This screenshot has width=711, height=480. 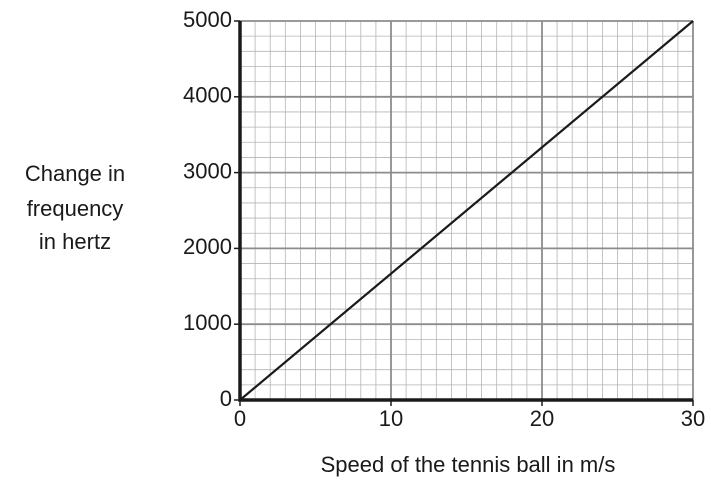 I want to click on y-axis-label: frequency, so click(x=75, y=208).